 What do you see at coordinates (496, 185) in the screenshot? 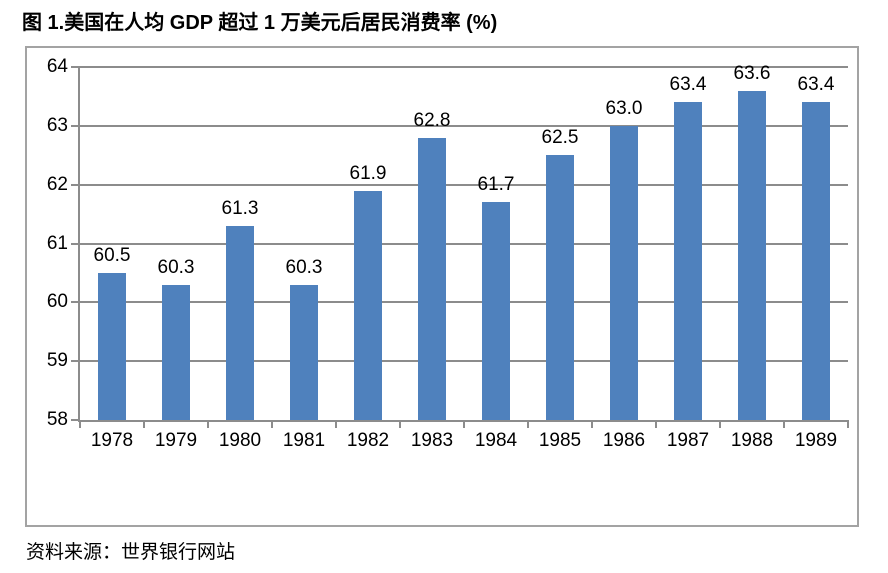
I see `bar-value-label: 61.7` at bounding box center [496, 185].